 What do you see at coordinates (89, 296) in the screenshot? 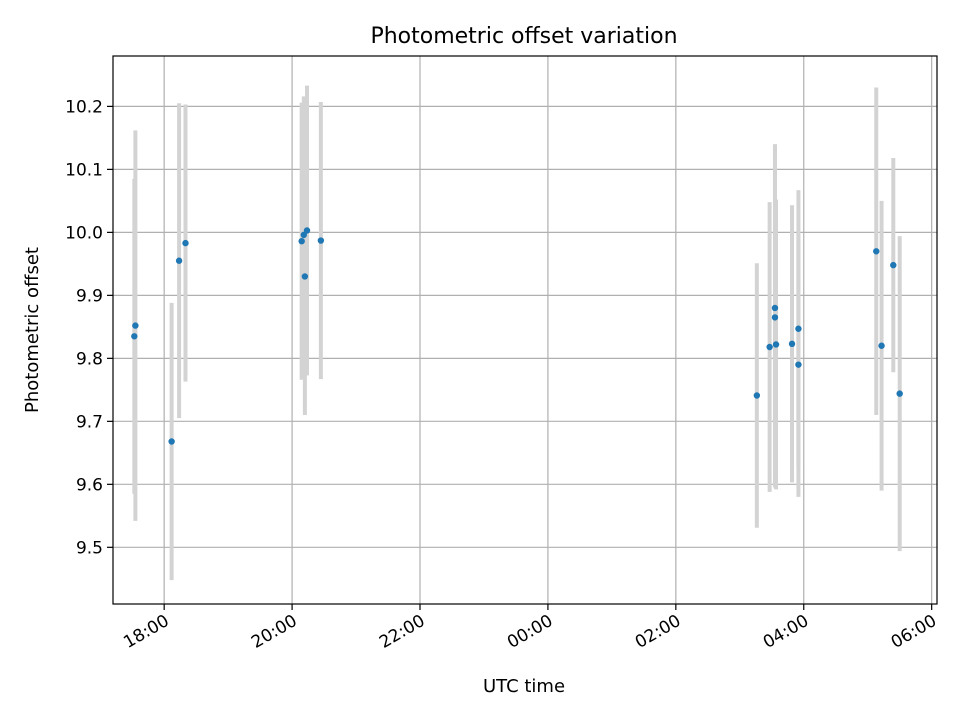
I see `y-tick-label: 9.9` at bounding box center [89, 296].